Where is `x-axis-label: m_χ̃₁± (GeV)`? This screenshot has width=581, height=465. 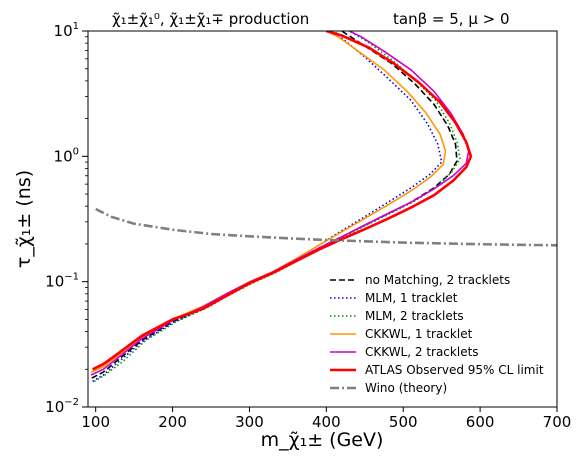
x-axis-label: m_χ̃₁± (GeV) is located at coordinates (322, 440).